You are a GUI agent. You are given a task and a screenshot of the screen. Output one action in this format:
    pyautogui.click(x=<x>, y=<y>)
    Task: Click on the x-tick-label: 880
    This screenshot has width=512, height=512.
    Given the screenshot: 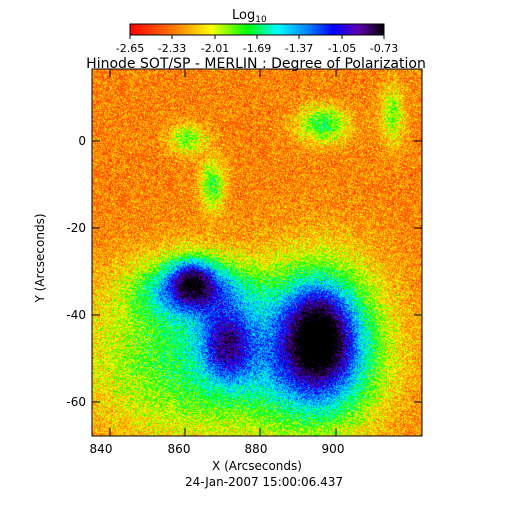 What is the action you would take?
    pyautogui.click(x=256, y=449)
    